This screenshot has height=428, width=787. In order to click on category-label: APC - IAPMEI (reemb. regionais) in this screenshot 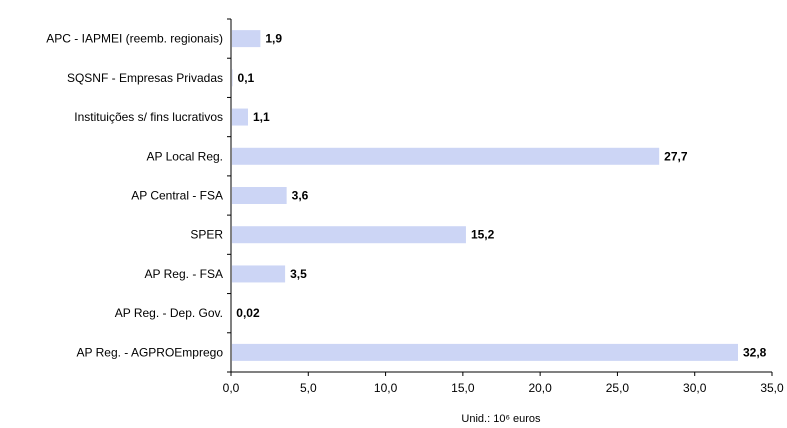, I will do `click(134, 39)`.